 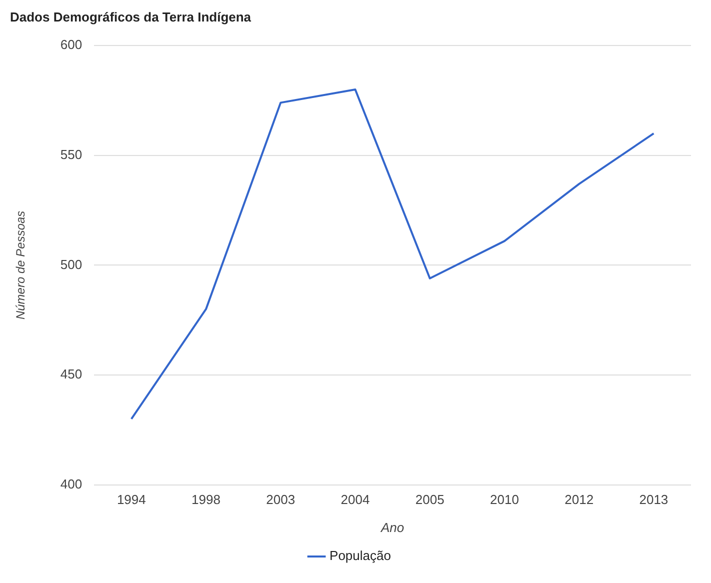 I want to click on x-axis-title: Ano, so click(x=392, y=527).